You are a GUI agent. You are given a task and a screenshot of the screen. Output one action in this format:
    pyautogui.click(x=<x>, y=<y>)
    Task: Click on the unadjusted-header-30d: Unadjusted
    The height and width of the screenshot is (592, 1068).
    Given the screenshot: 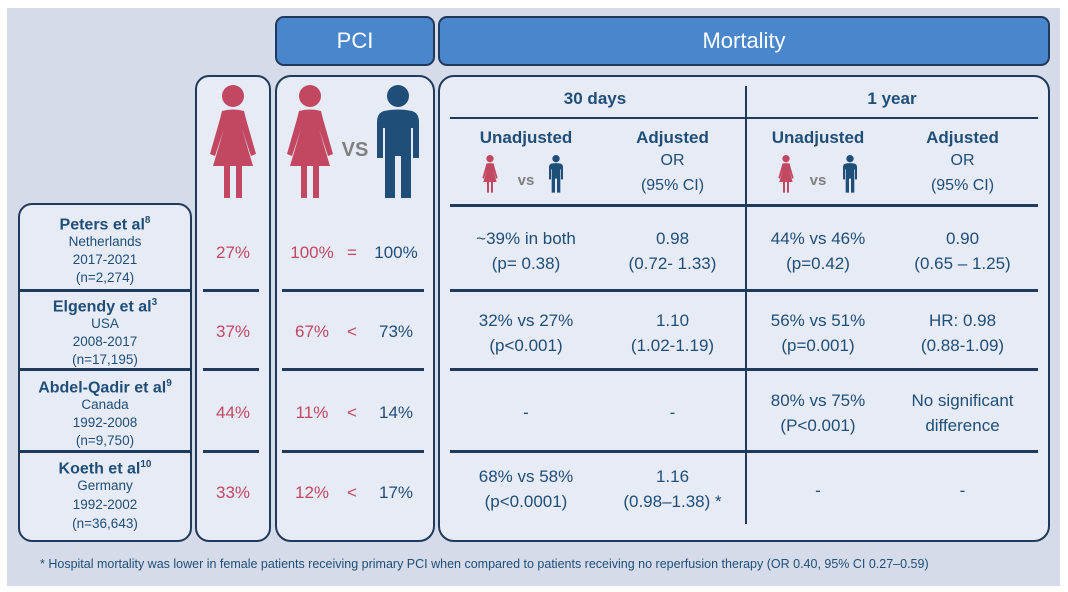 What is the action you would take?
    pyautogui.click(x=526, y=137)
    